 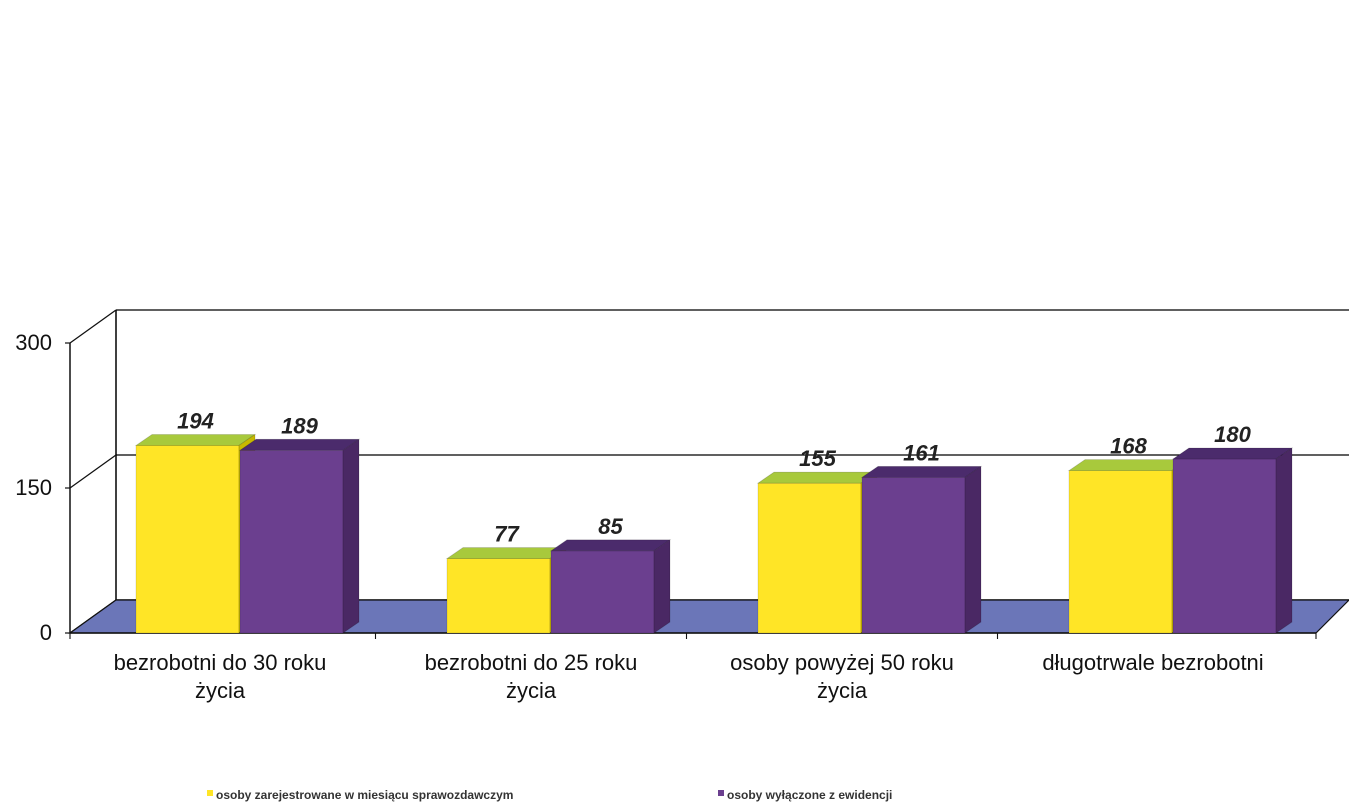 What do you see at coordinates (809, 558) in the screenshot?
I see `bar-series1-cat3-front` at bounding box center [809, 558].